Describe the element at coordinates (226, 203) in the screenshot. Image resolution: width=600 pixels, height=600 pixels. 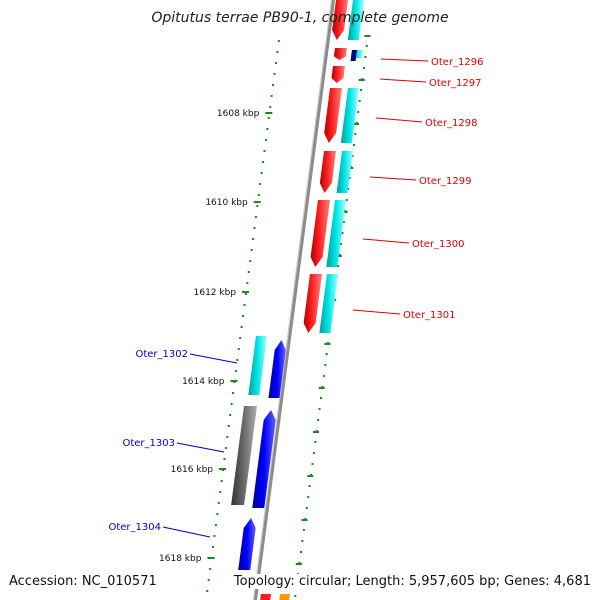
I see `ruler-label: 1610 kbp` at that location.